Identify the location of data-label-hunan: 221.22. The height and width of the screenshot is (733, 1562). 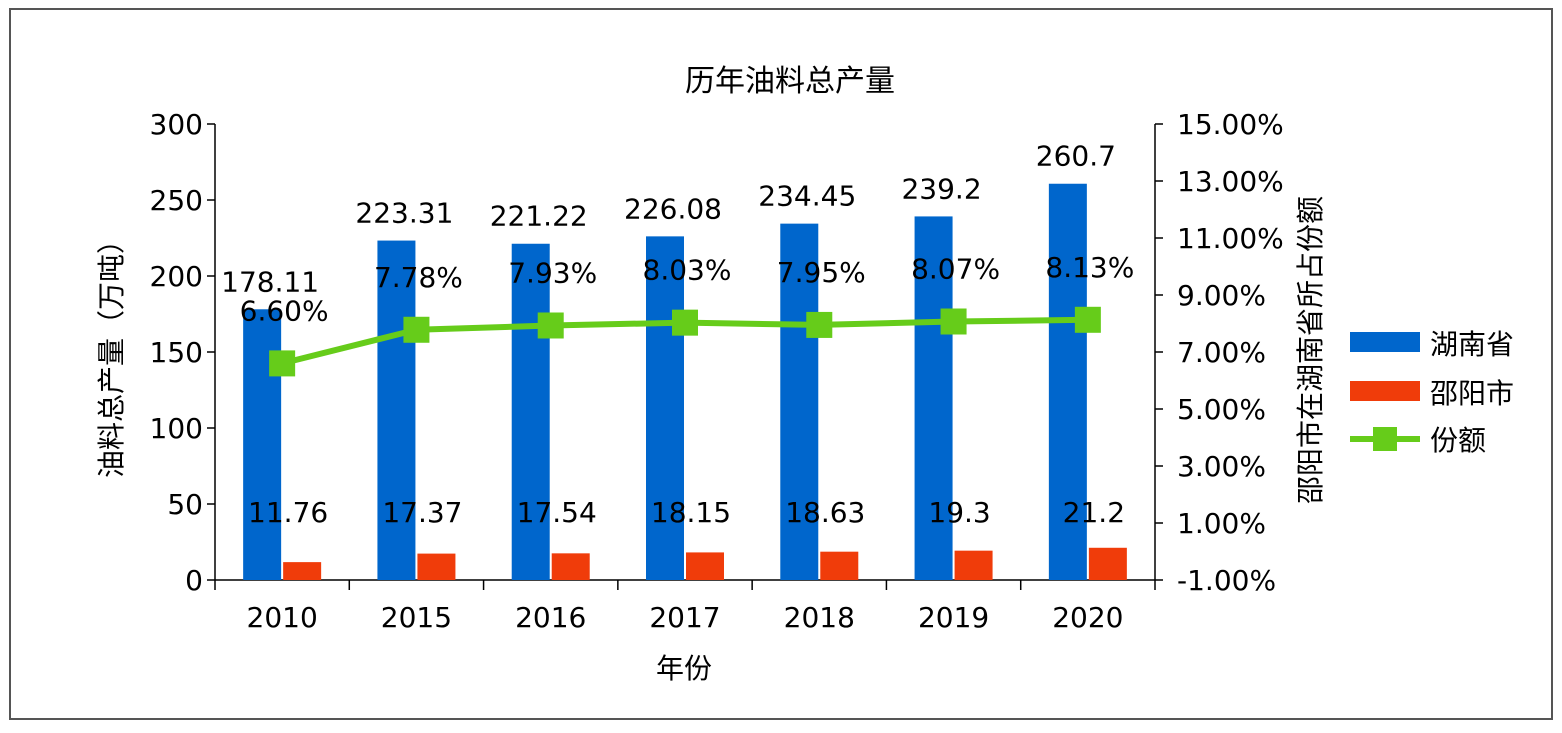
(539, 216).